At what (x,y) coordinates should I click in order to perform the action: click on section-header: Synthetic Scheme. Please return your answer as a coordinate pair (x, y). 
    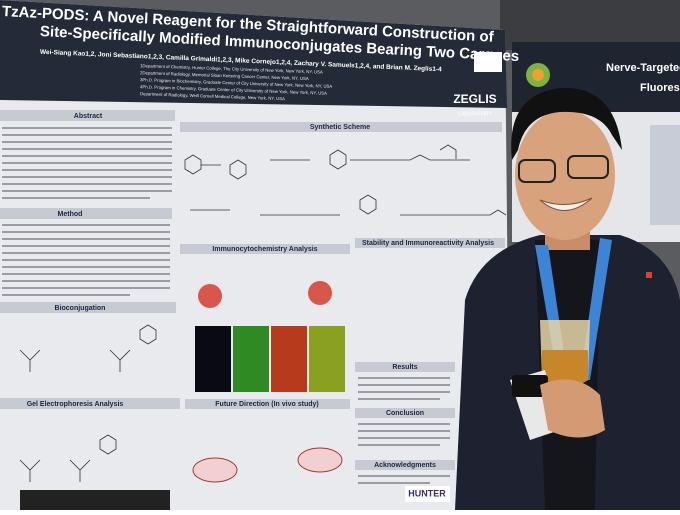
    Looking at the image, I should click on (340, 127).